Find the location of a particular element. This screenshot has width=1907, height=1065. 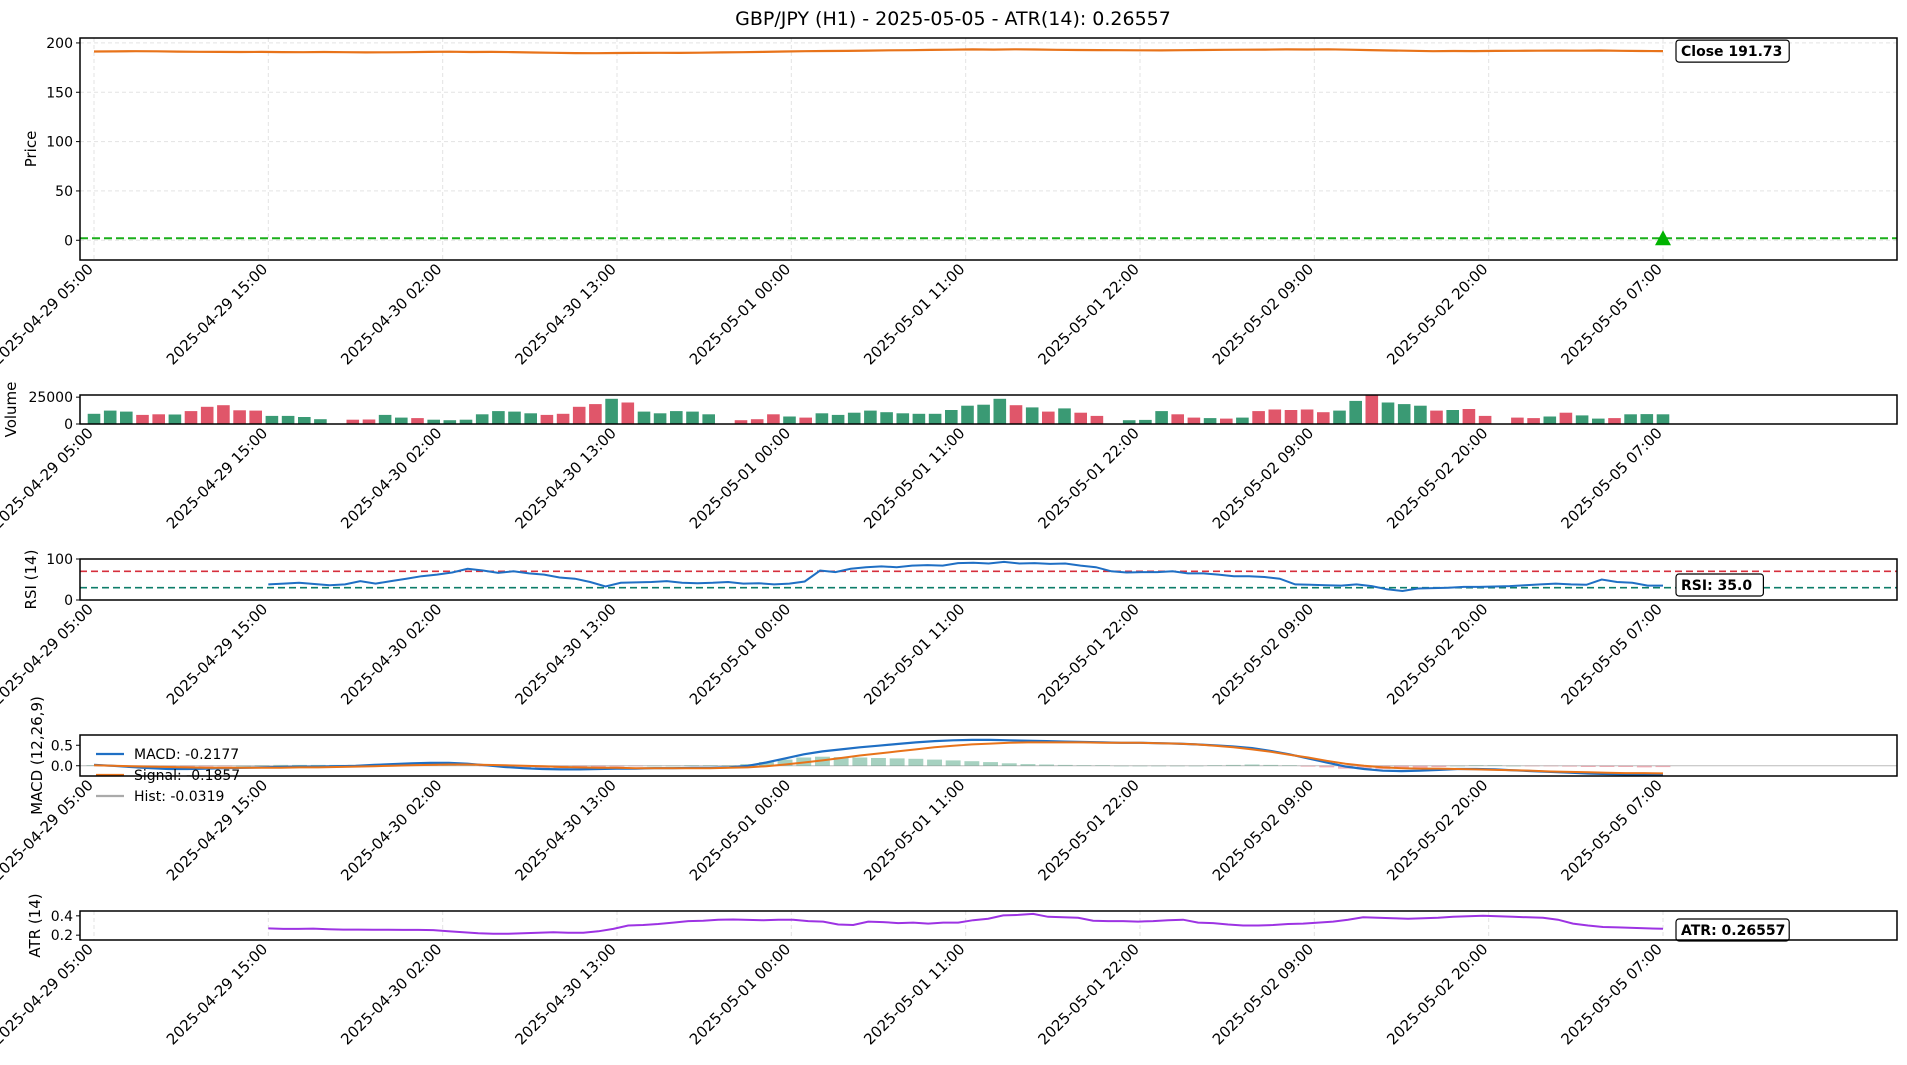

macd-x-tick-label: 2025-05-01 22:00 is located at coordinates (1089, 830).